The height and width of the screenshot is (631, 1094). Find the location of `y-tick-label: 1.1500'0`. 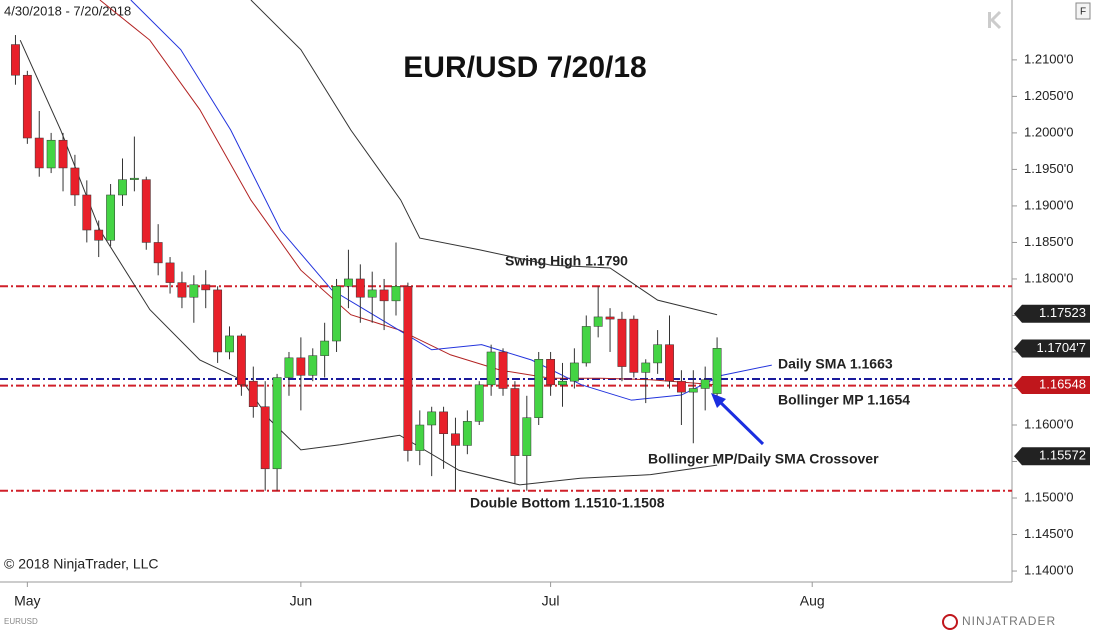

y-tick-label: 1.1500'0 is located at coordinates (1048, 496).